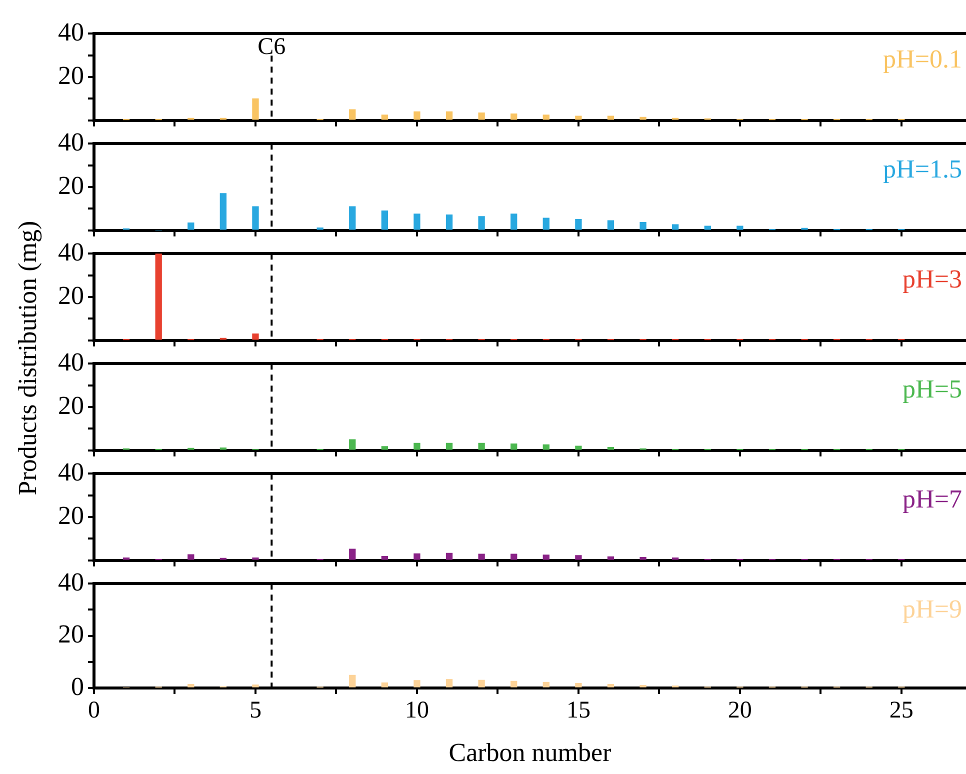 This screenshot has height=774, width=966. I want to click on text: pH=9, so click(932, 609).